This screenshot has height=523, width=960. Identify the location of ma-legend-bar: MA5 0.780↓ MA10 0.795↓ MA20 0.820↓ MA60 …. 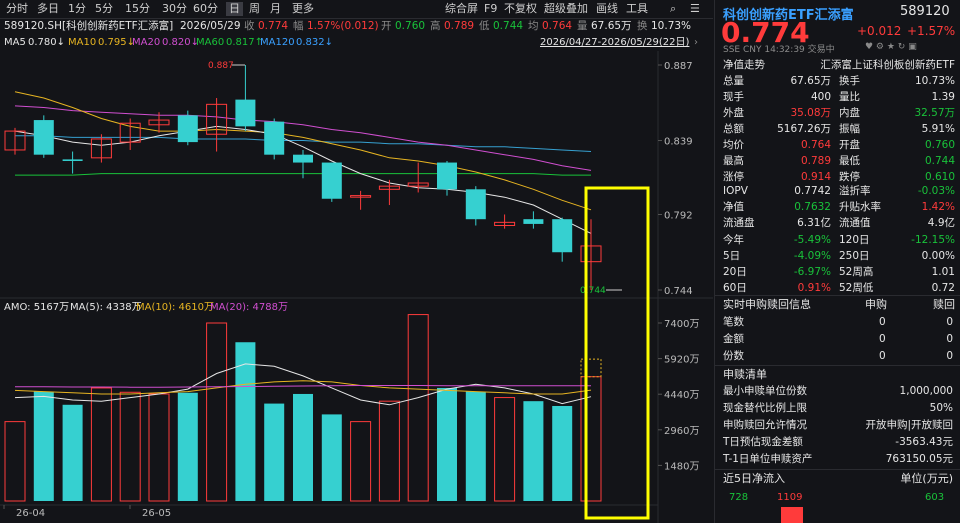
(356, 43).